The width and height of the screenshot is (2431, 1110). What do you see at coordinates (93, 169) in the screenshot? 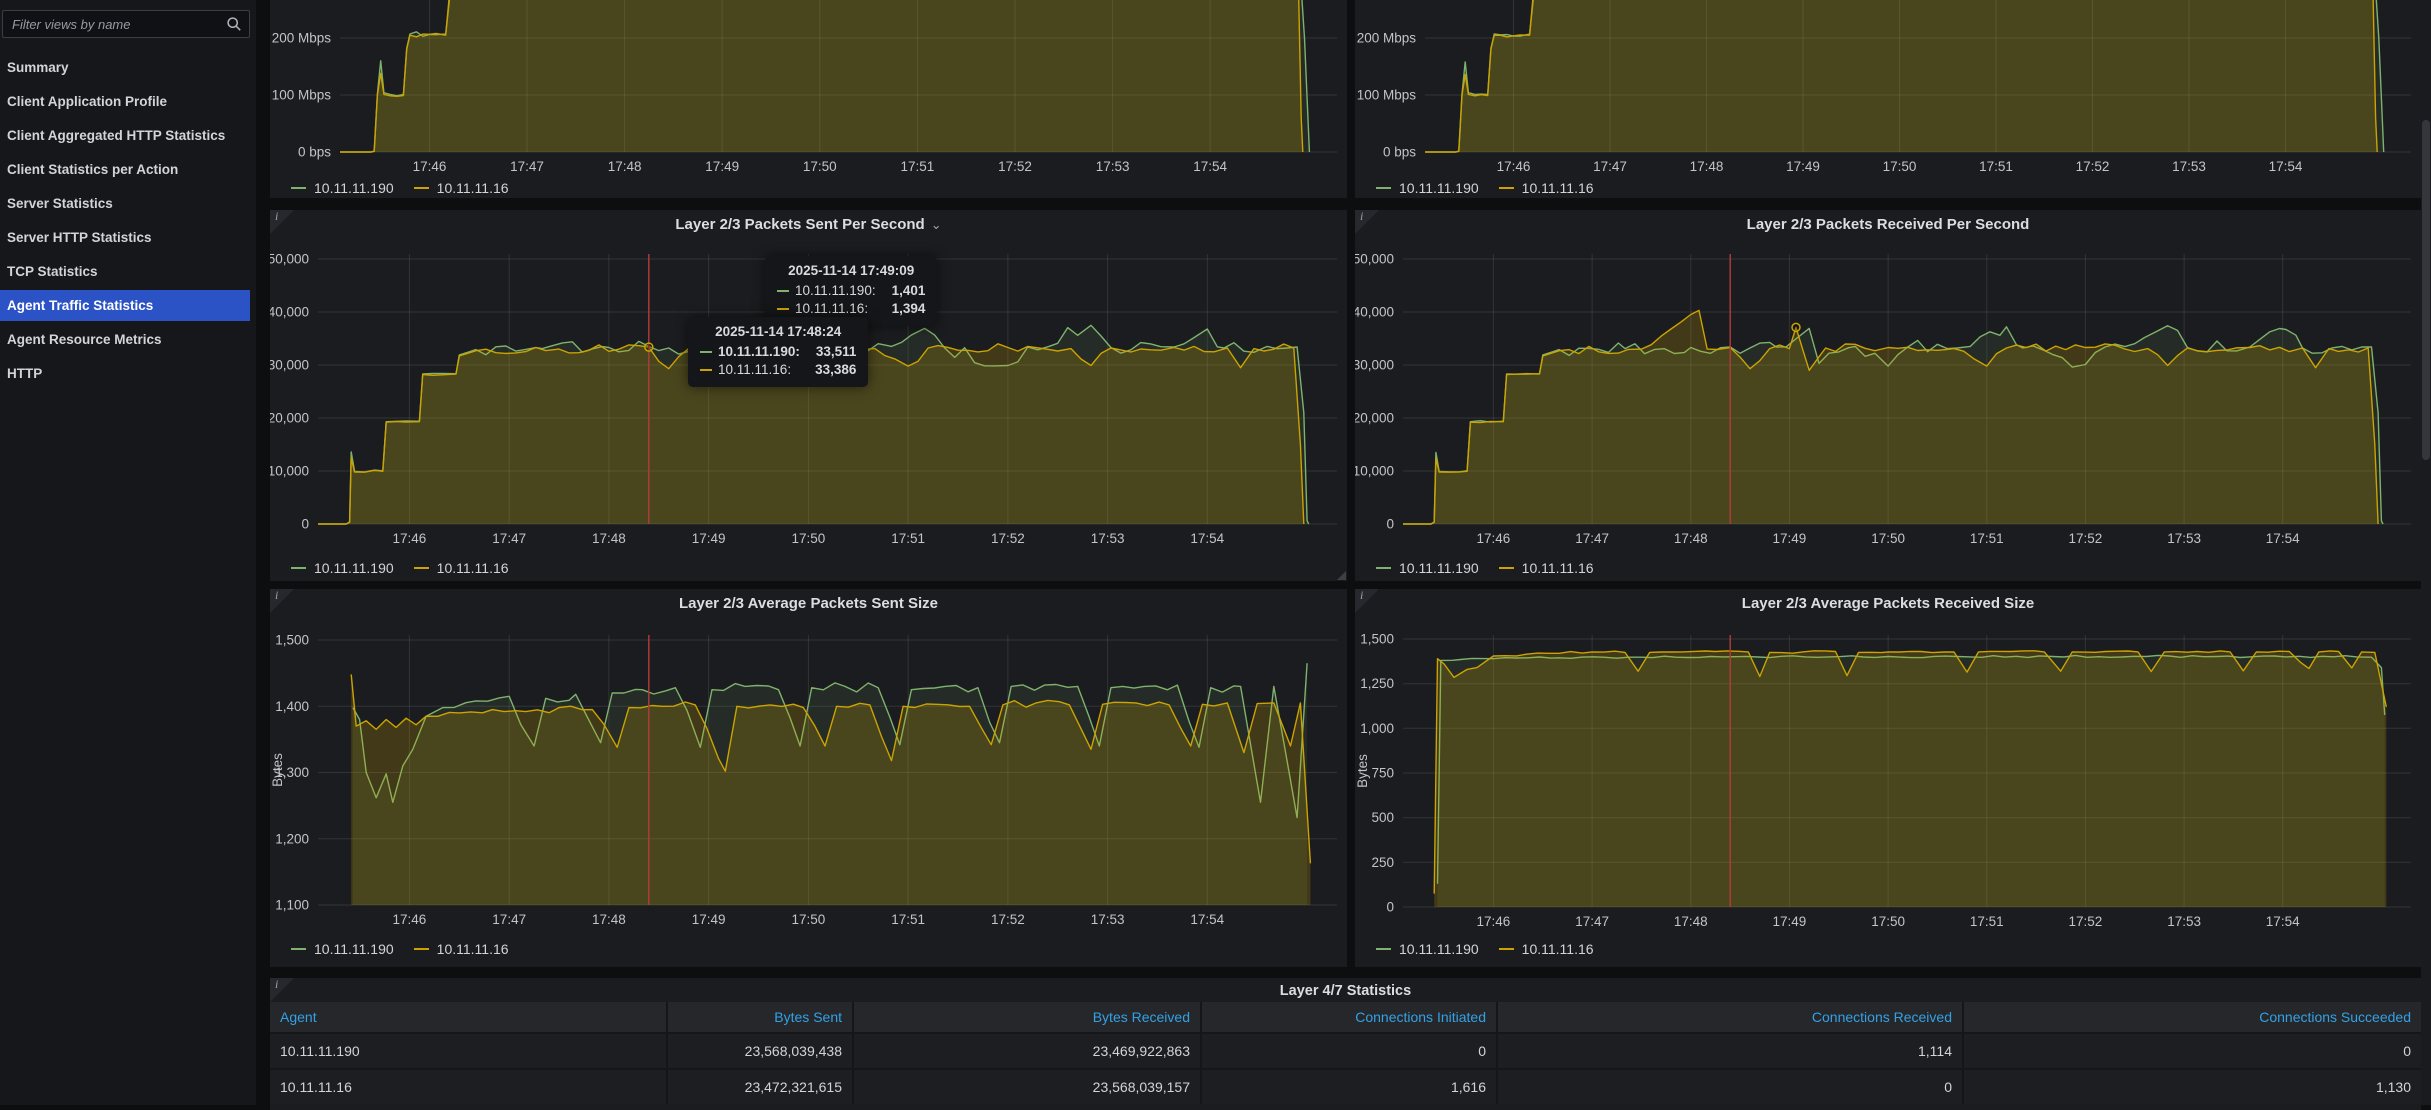
I see `sidebar-item-client-statistics-per-action: Client Statistics per Action` at bounding box center [93, 169].